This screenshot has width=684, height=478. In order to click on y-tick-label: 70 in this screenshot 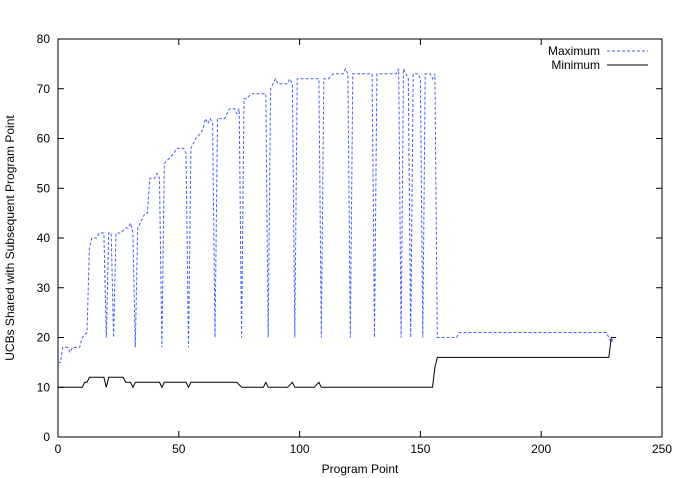, I will do `click(44, 89)`.